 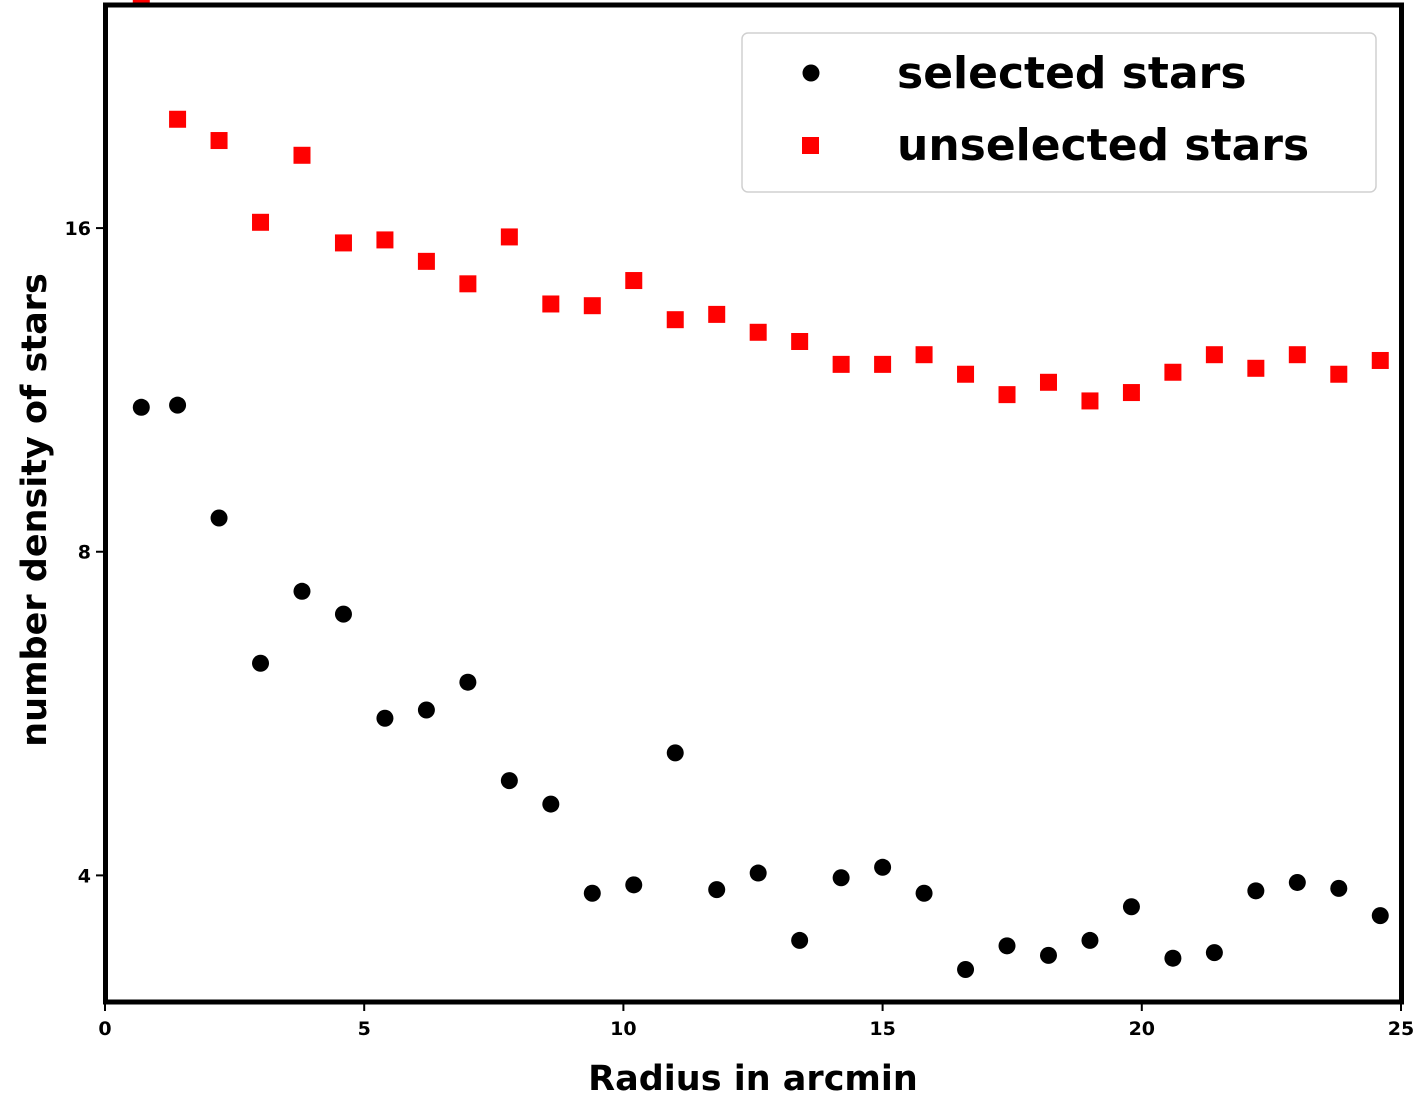 I want to click on legend-label-selected: selected stars, so click(x=1072, y=73).